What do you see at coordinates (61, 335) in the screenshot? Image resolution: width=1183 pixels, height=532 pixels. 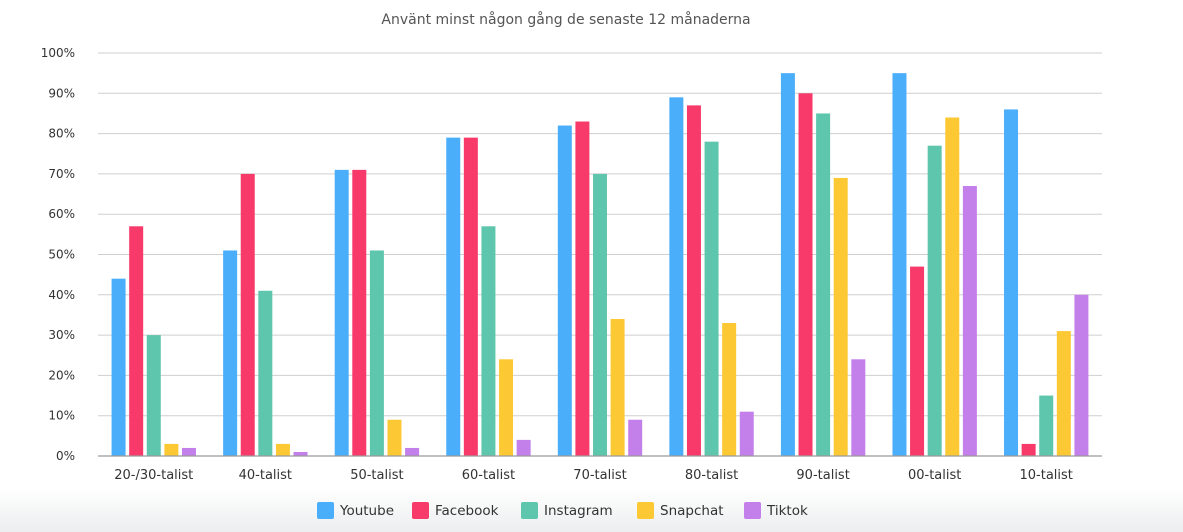 I see `y-tick-label: 30%` at bounding box center [61, 335].